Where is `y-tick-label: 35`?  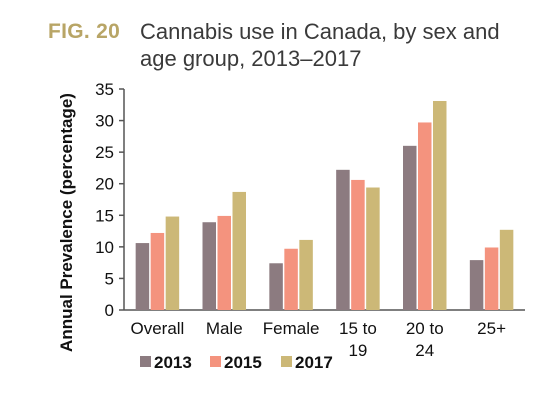 y-tick-label: 35 is located at coordinates (104, 89).